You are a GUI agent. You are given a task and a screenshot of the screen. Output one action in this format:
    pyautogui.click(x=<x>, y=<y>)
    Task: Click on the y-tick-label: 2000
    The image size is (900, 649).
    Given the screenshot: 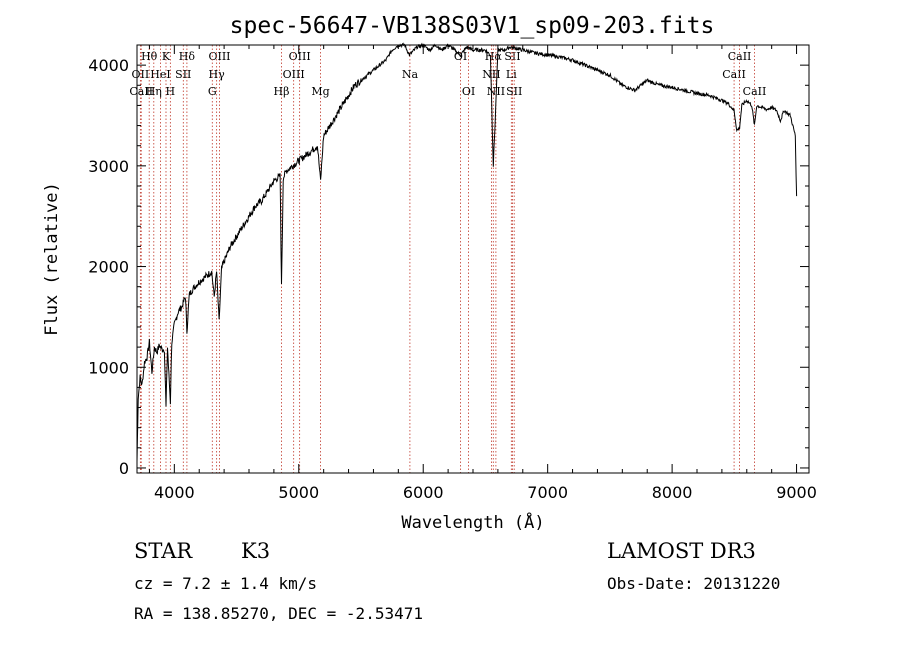 What is the action you would take?
    pyautogui.click(x=108, y=267)
    